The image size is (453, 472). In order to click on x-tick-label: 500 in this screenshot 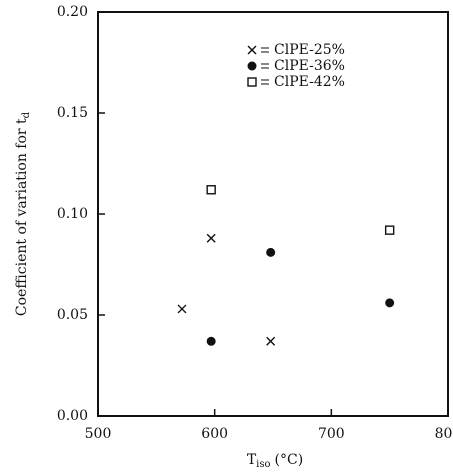, I will do `click(98, 434)`.